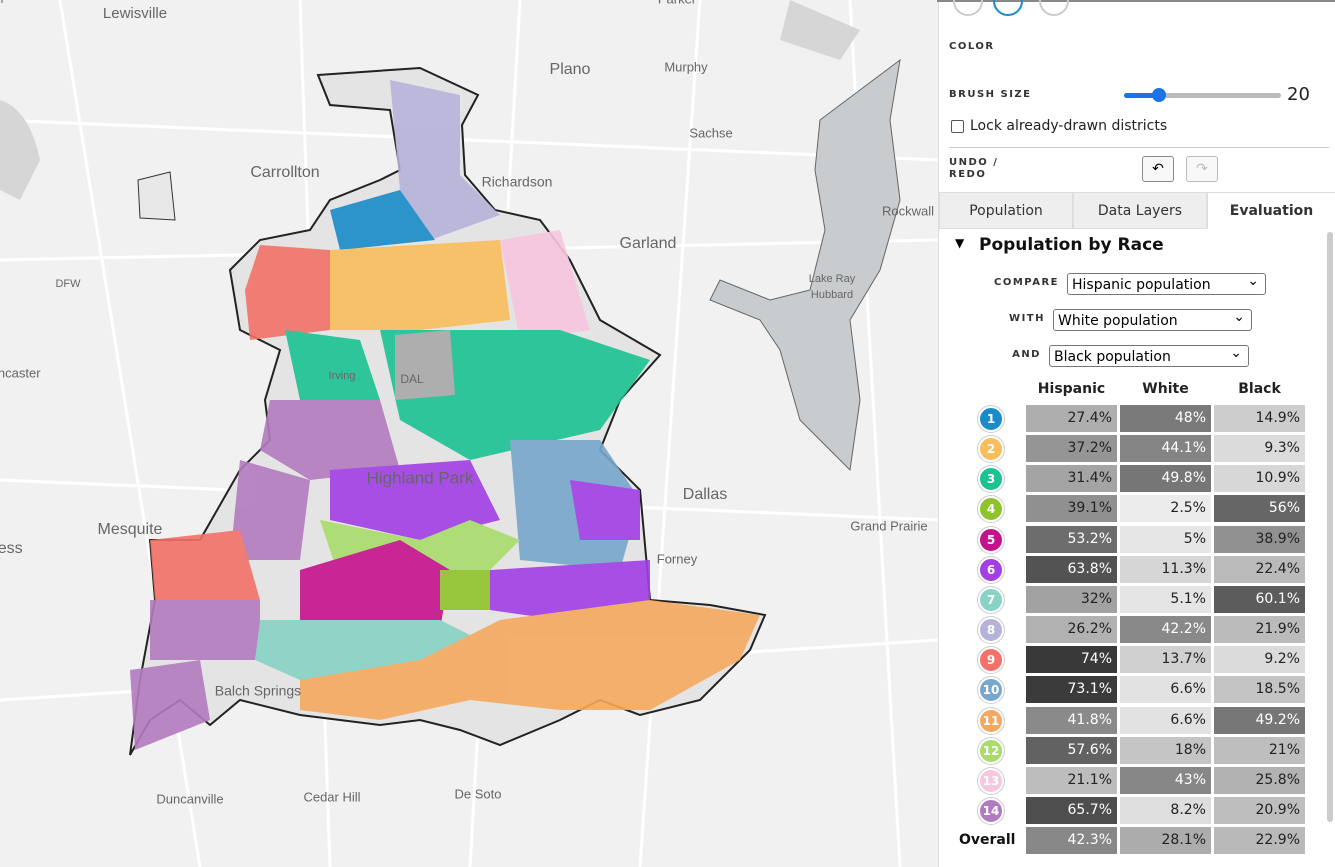 This screenshot has width=1335, height=867. Describe the element at coordinates (1165, 389) in the screenshot. I see `column-header: White` at that location.